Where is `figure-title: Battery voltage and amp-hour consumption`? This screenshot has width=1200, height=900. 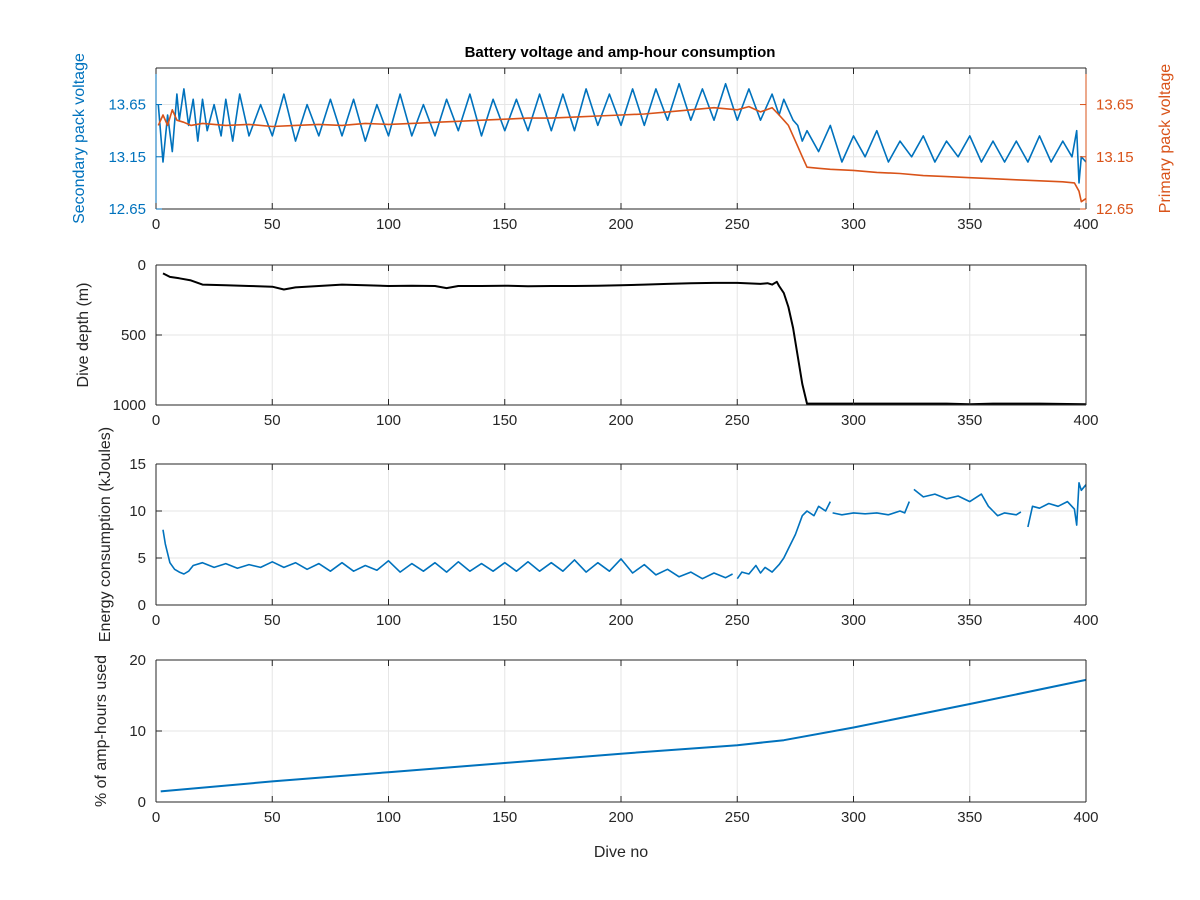
figure-title: Battery voltage and amp-hour consumption is located at coordinates (620, 52).